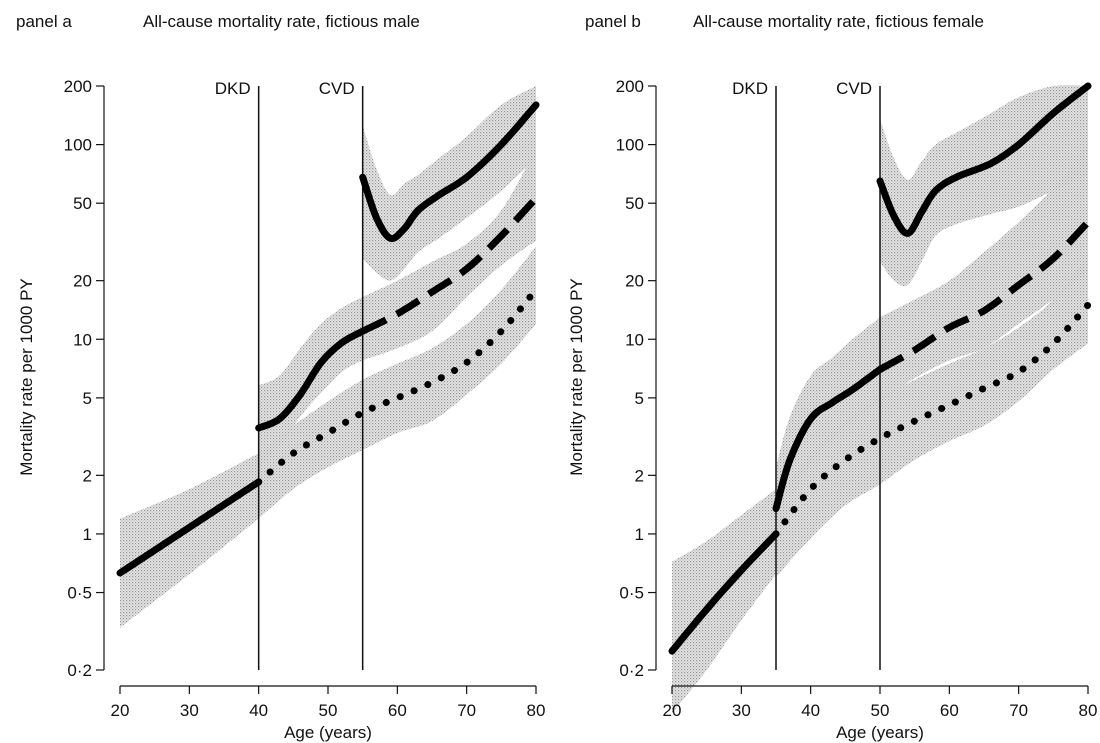 The image size is (1100, 743). I want to click on event-markers: DKD CVD, so click(289, 374).